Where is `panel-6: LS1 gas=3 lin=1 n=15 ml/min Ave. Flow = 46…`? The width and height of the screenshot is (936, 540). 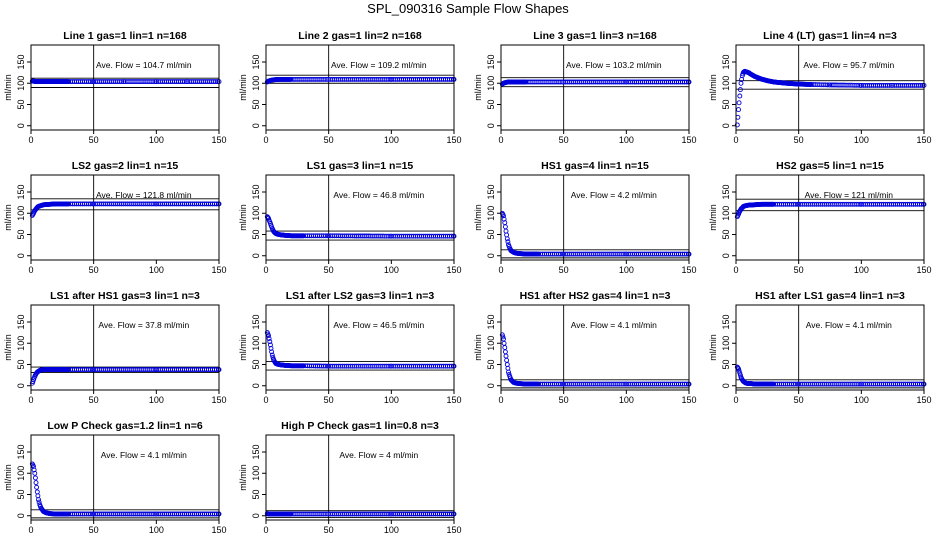 panel-6: LS1 gas=3 lin=1 n=15 ml/min Ave. Flow = 46… is located at coordinates (350, 217).